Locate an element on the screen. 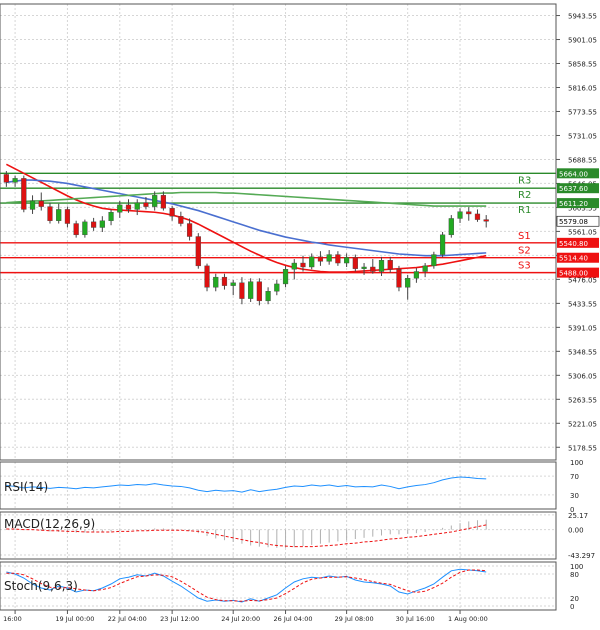  price-tick-label: 5943.55 is located at coordinates (582, 17).